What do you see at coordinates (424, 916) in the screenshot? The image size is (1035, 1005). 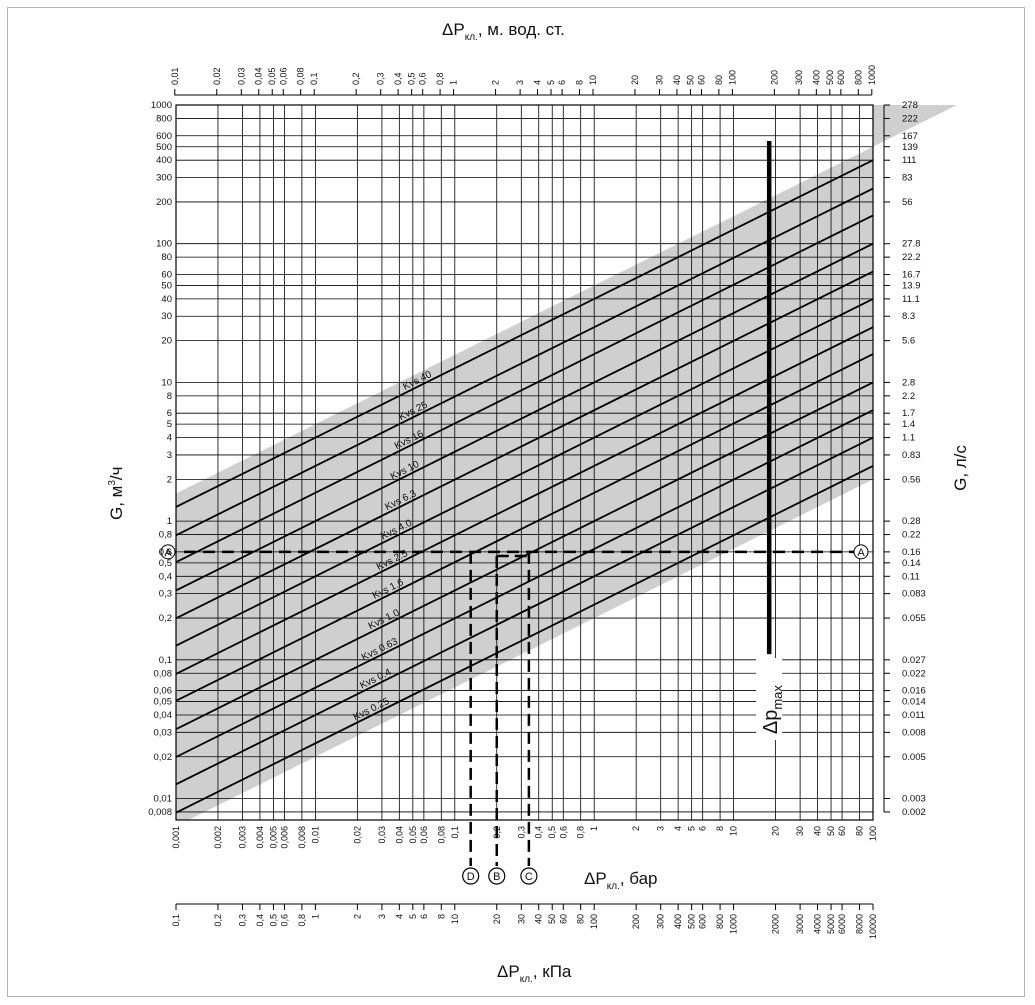 I see `kpa-tick-label: 6` at bounding box center [424, 916].